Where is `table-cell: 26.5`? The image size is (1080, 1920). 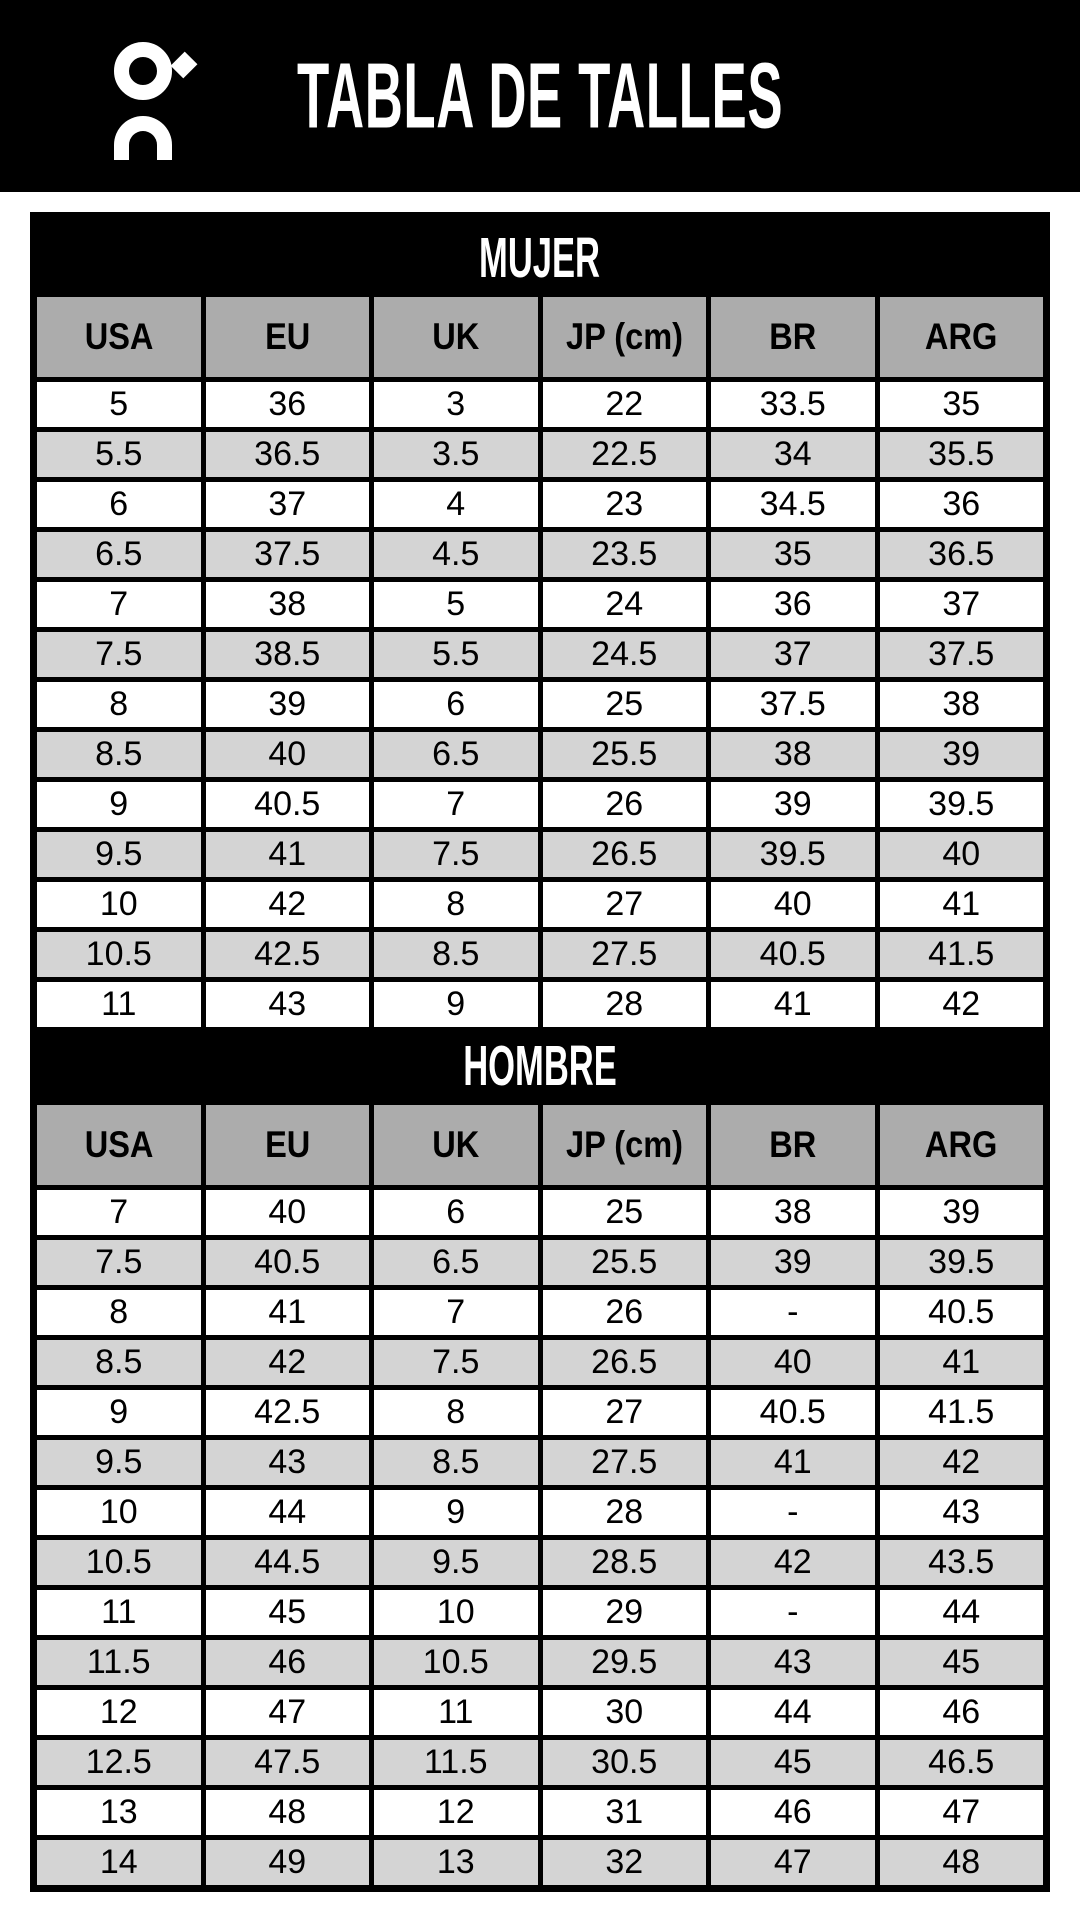
table-cell: 26.5 is located at coordinates (624, 854).